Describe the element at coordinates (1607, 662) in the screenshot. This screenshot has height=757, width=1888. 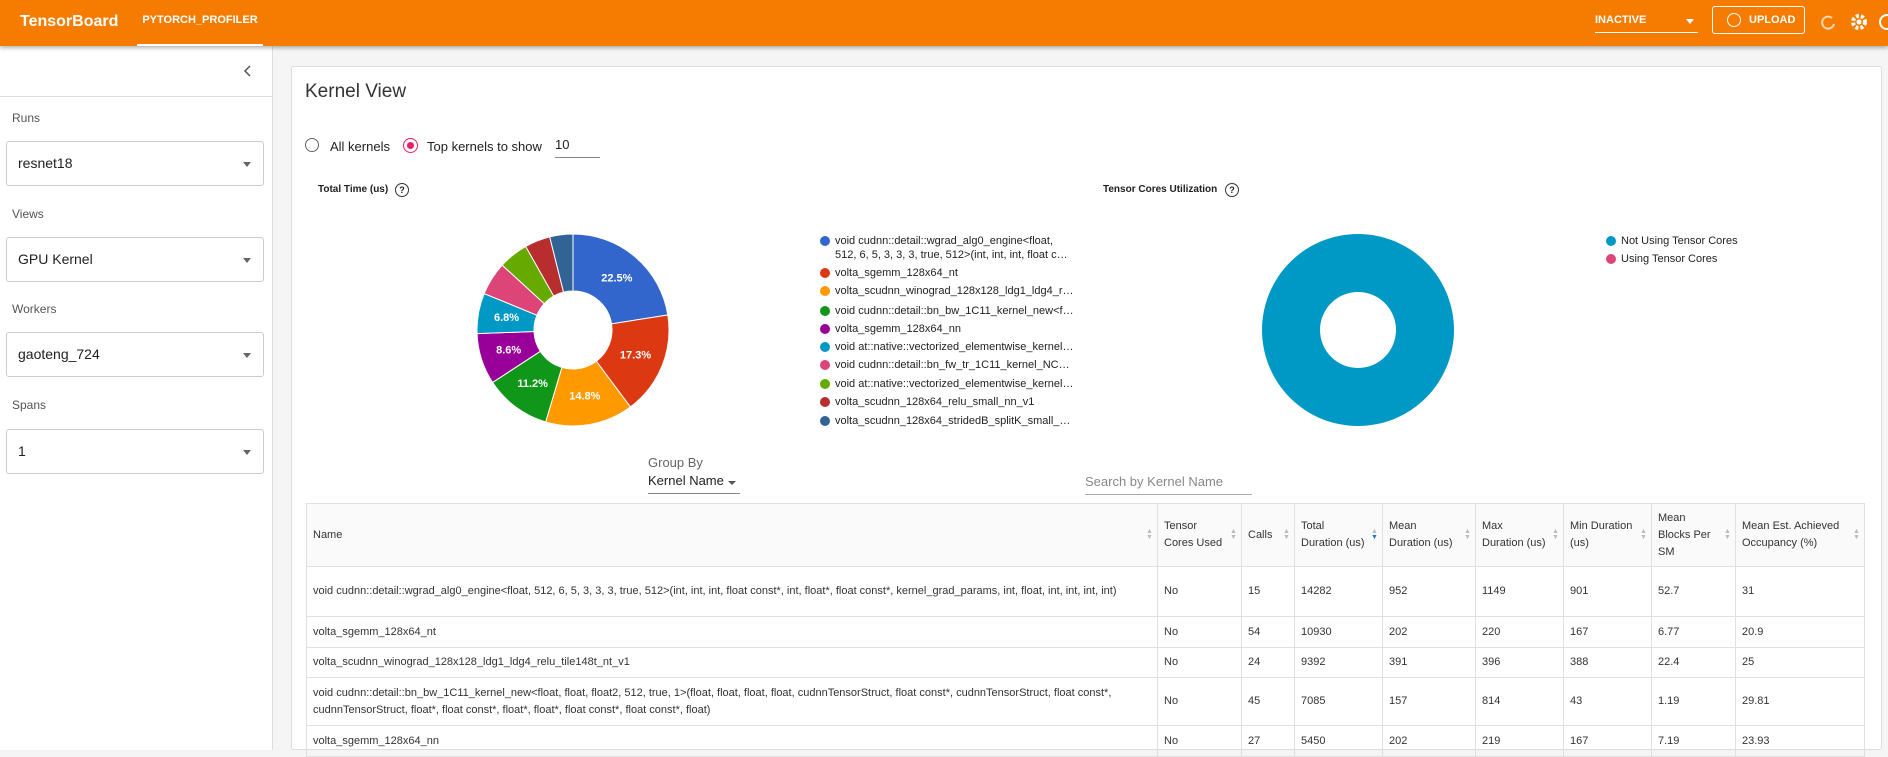
I see `table-cell: 388` at that location.